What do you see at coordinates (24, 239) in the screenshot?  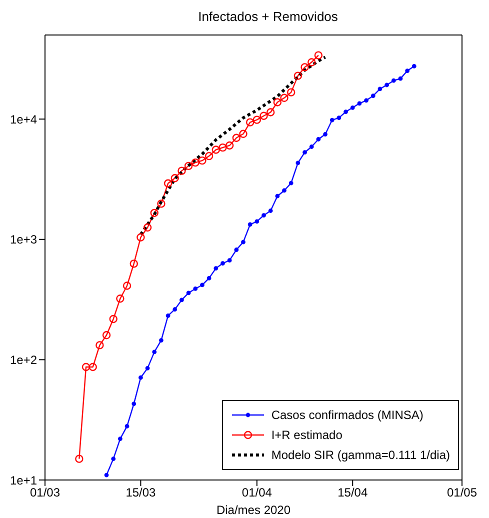 I see `y-tick-label: 1e+3` at bounding box center [24, 239].